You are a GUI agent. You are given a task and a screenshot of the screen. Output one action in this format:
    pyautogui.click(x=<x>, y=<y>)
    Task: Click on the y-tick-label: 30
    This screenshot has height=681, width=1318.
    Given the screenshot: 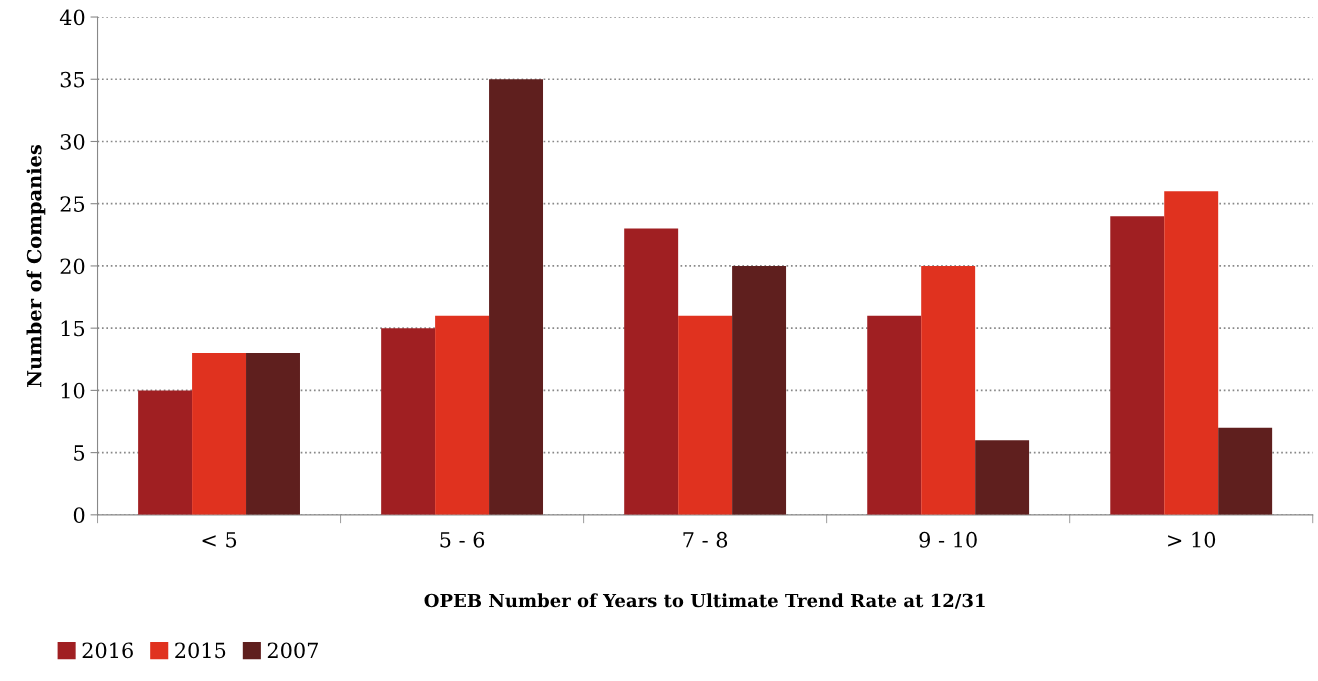 What is the action you would take?
    pyautogui.click(x=72, y=141)
    